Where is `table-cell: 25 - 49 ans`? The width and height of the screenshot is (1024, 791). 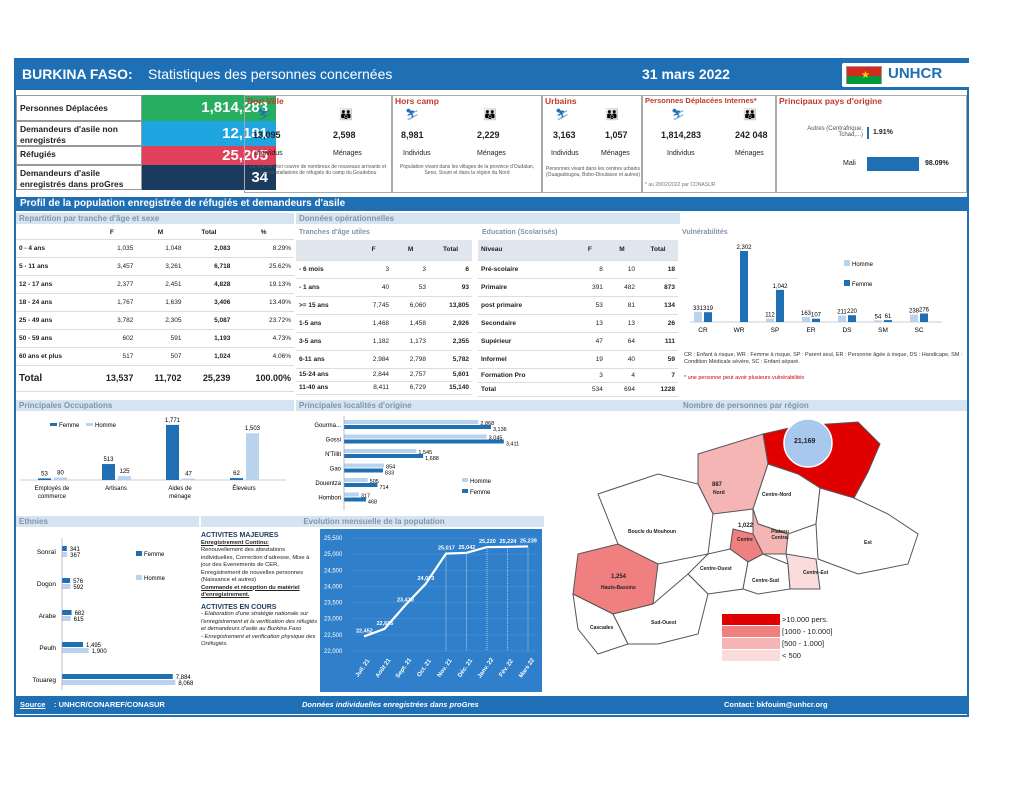
table-cell: 25 - 49 ans is located at coordinates (52, 320).